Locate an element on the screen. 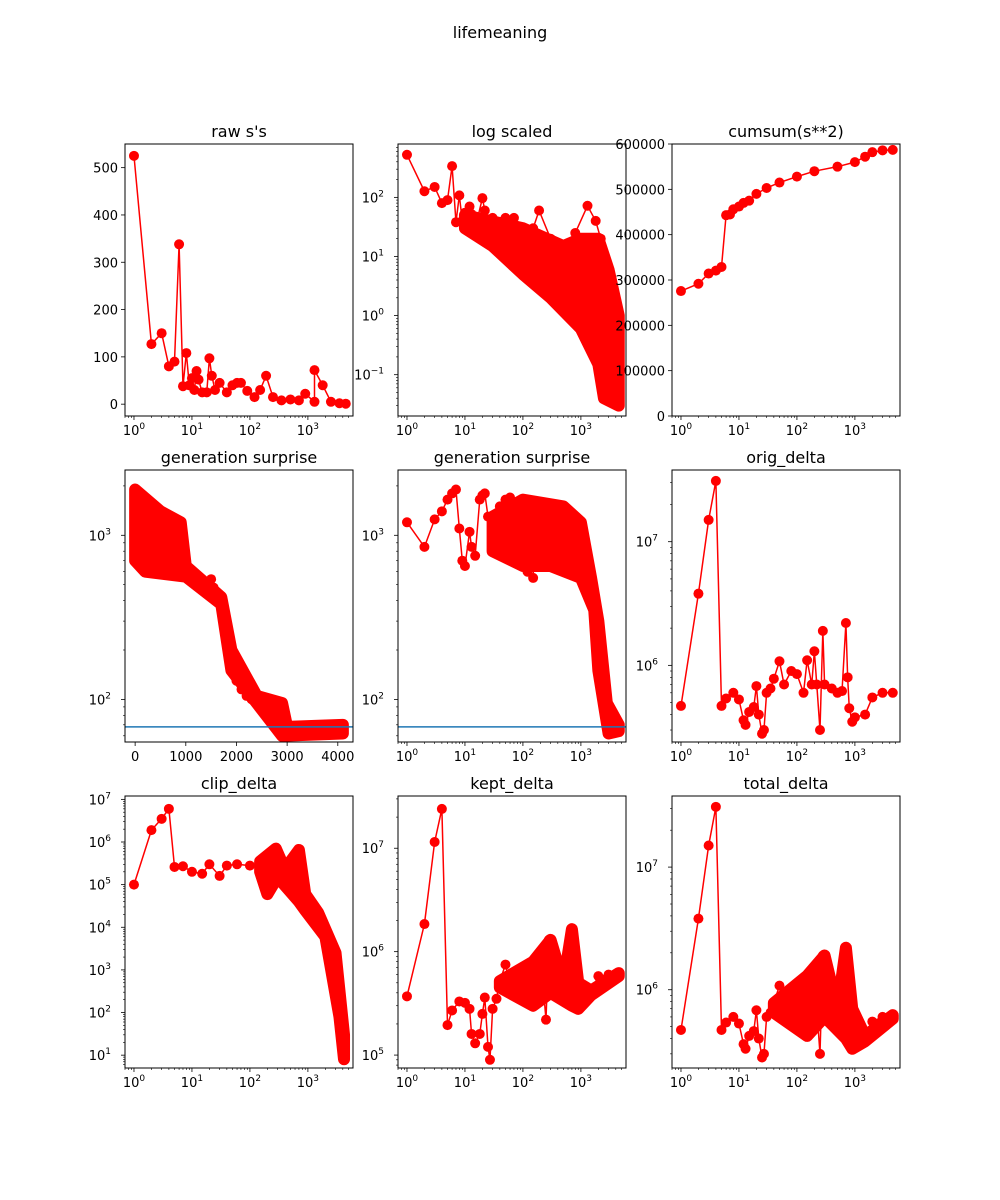  axes-frame is located at coordinates (239, 606).